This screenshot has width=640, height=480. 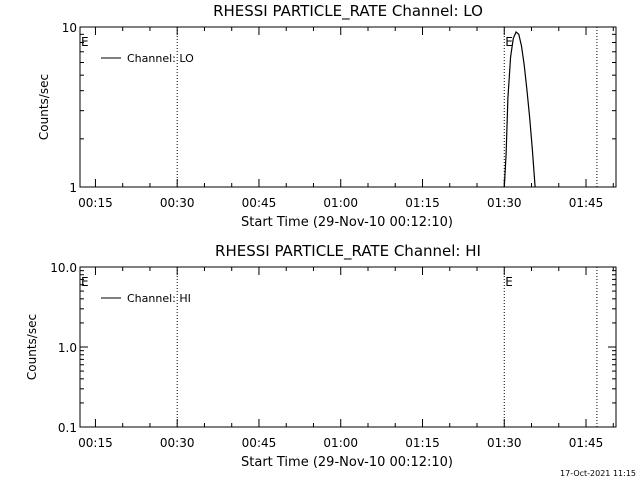 I want to click on x-tick-label-hi: 00:30, so click(x=177, y=443).